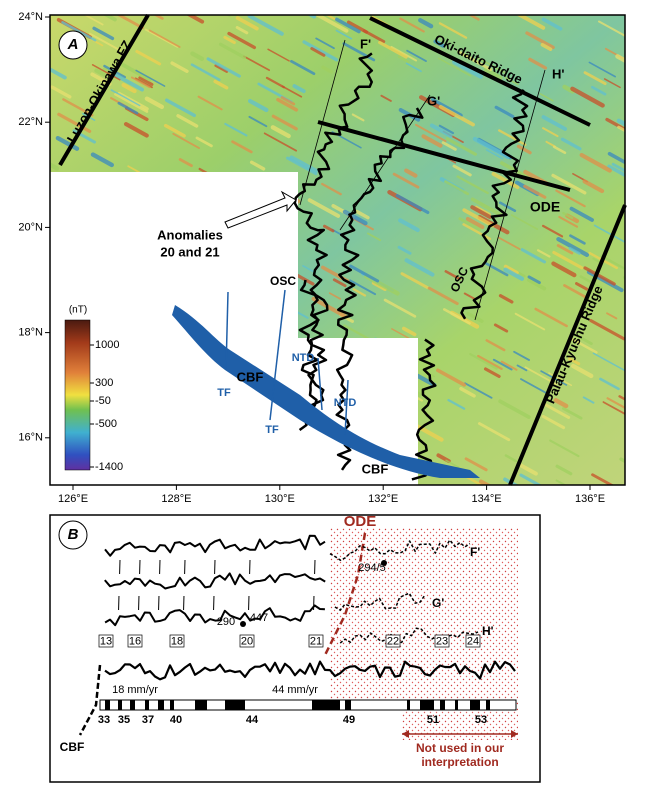 This screenshot has width=653, height=790. I want to click on lon-label: 136°E, so click(590, 499).